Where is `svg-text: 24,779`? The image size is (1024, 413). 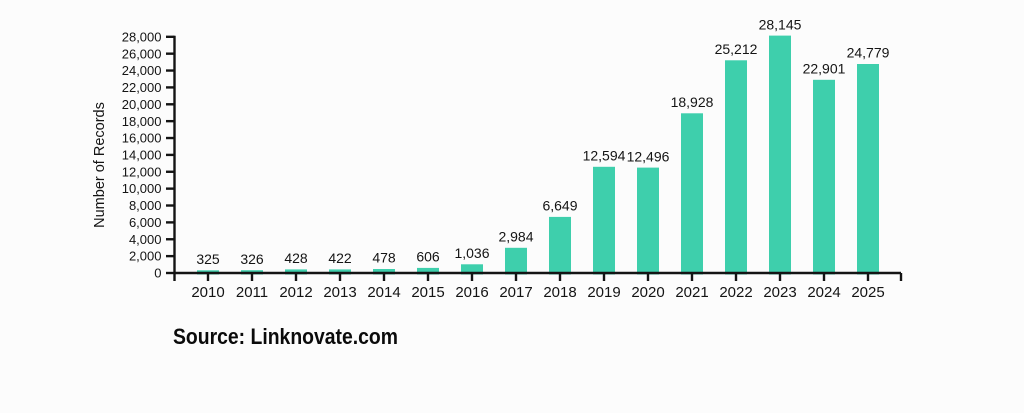 svg-text: 24,779 is located at coordinates (868, 53).